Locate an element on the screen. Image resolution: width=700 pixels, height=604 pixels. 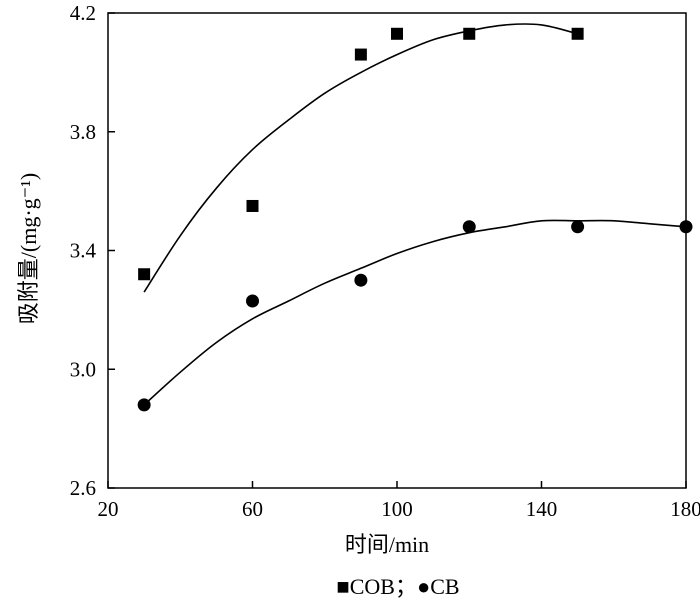
y-tick-label: 2.6 is located at coordinates (83, 488).